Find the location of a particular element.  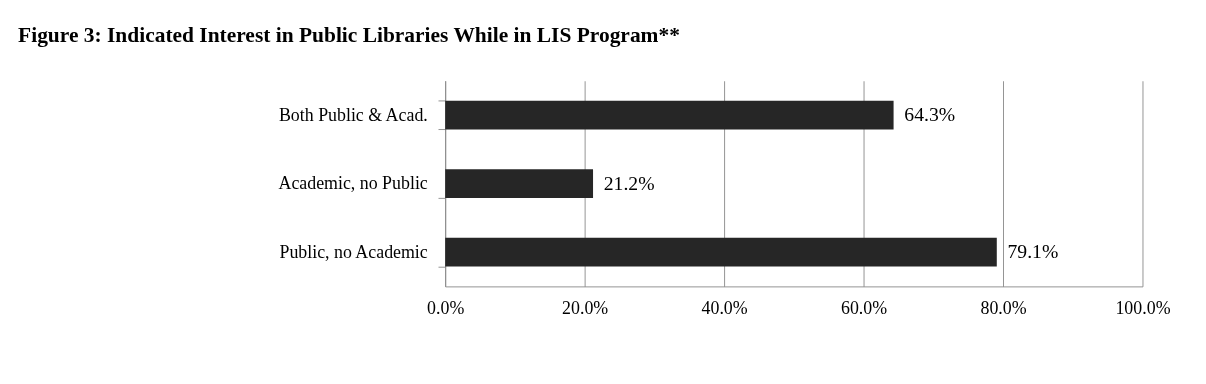

x-tick-label: 40.0% is located at coordinates (724, 307).